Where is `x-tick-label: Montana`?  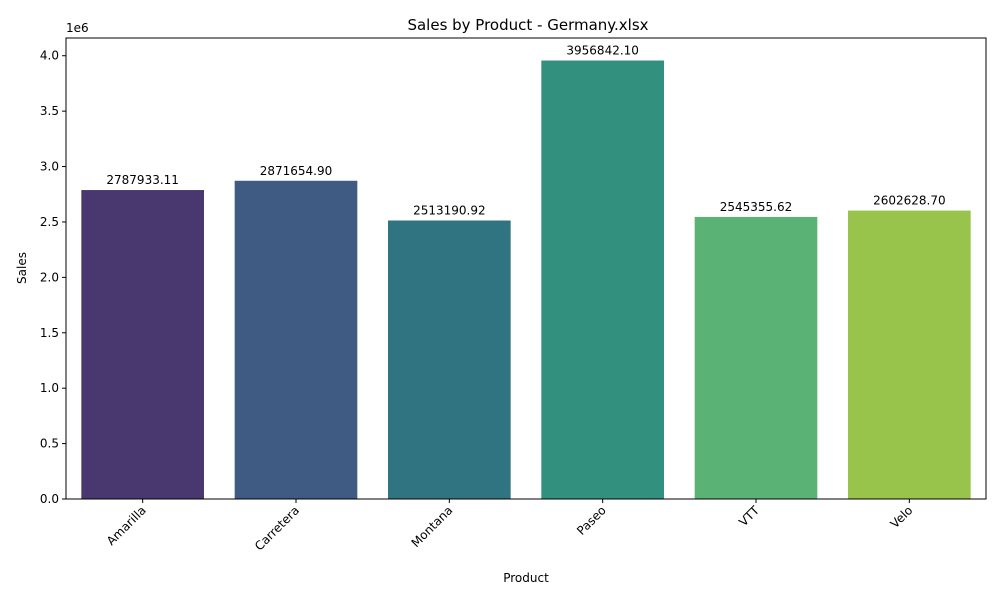
x-tick-label: Montana is located at coordinates (432, 526).